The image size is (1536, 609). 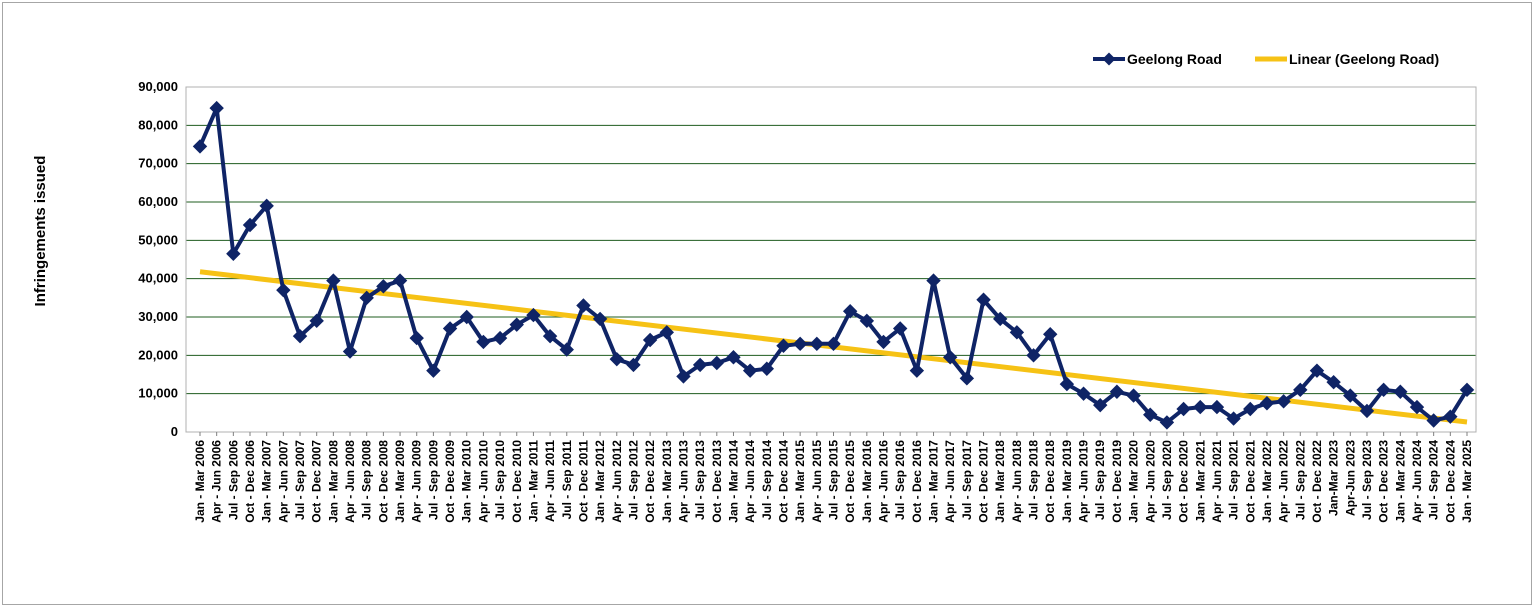 I want to click on x-tick-label: Oct - Dec 2013, so click(x=717, y=481).